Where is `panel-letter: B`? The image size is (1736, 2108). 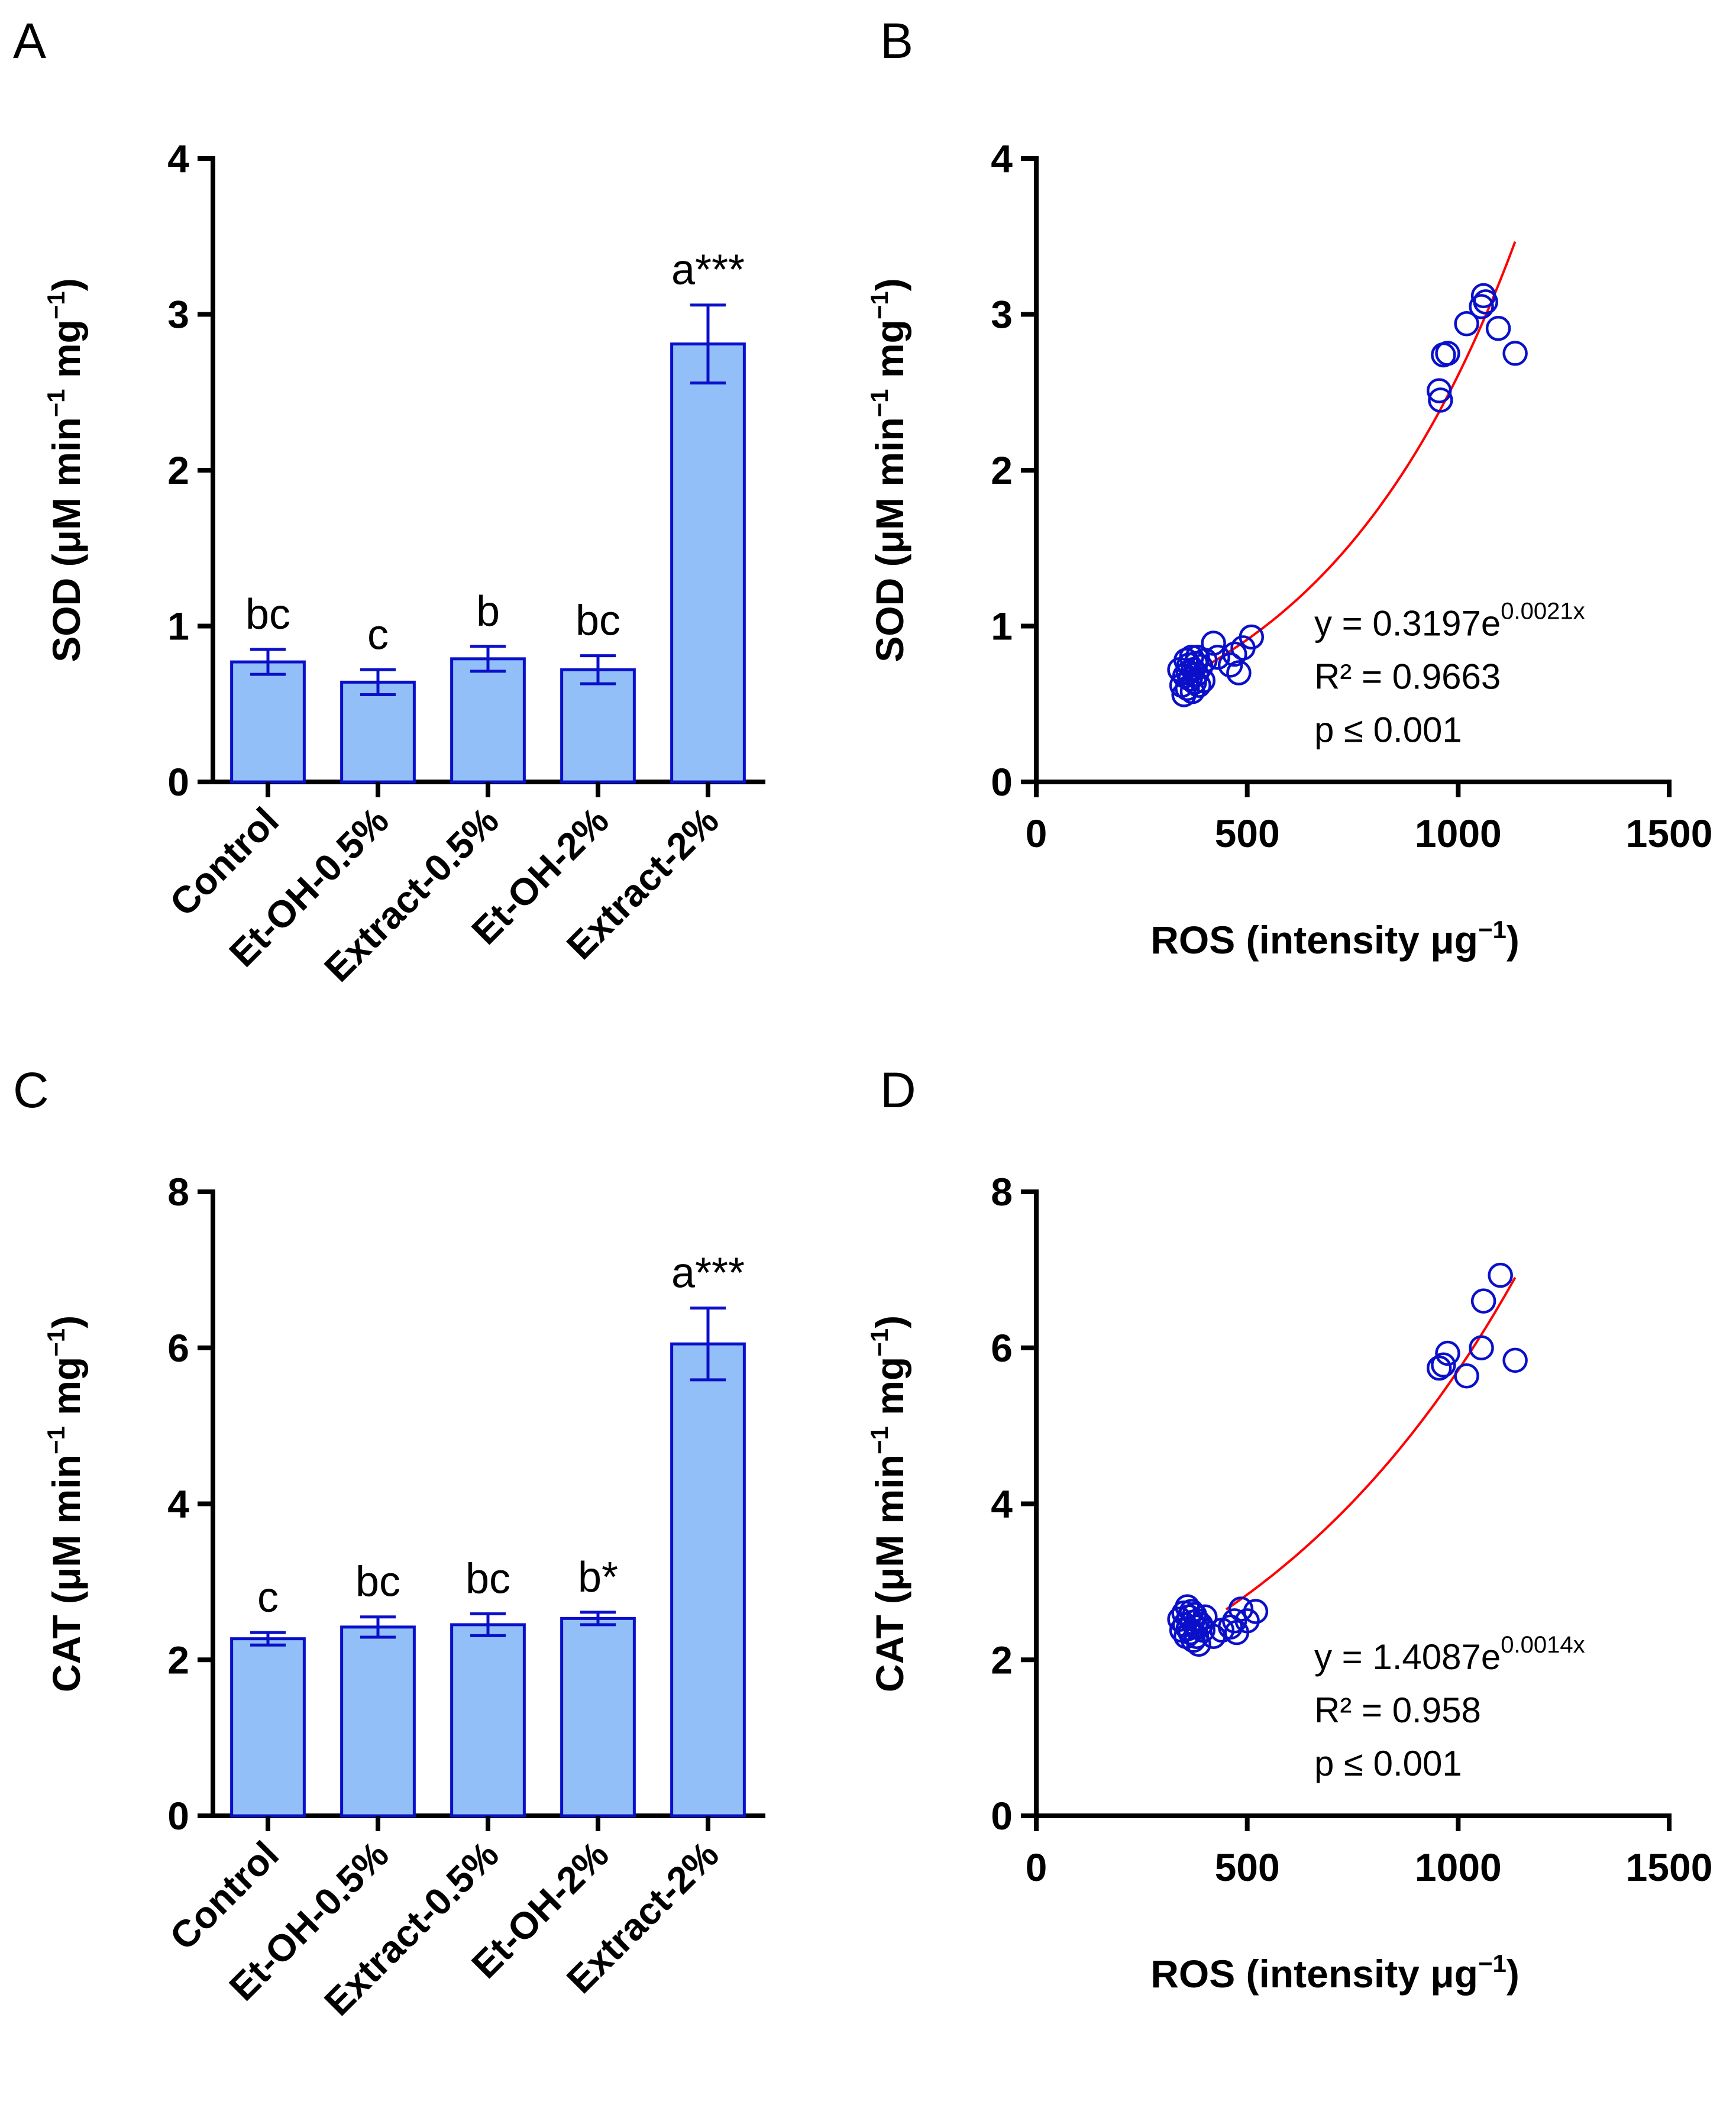 panel-letter: B is located at coordinates (896, 41).